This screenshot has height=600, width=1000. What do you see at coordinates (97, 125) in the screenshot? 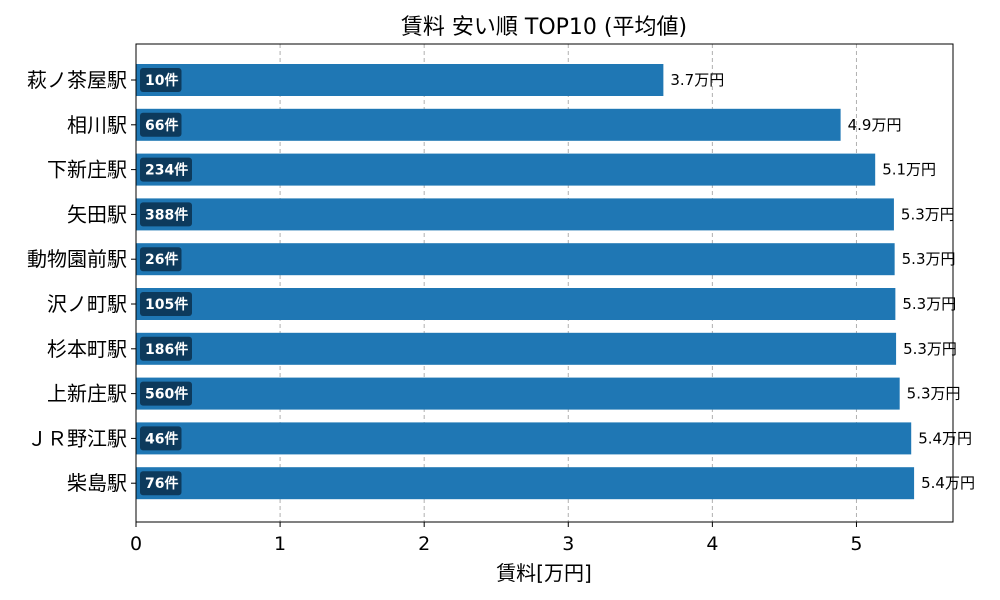
I see `category-label: 相川駅` at bounding box center [97, 125].